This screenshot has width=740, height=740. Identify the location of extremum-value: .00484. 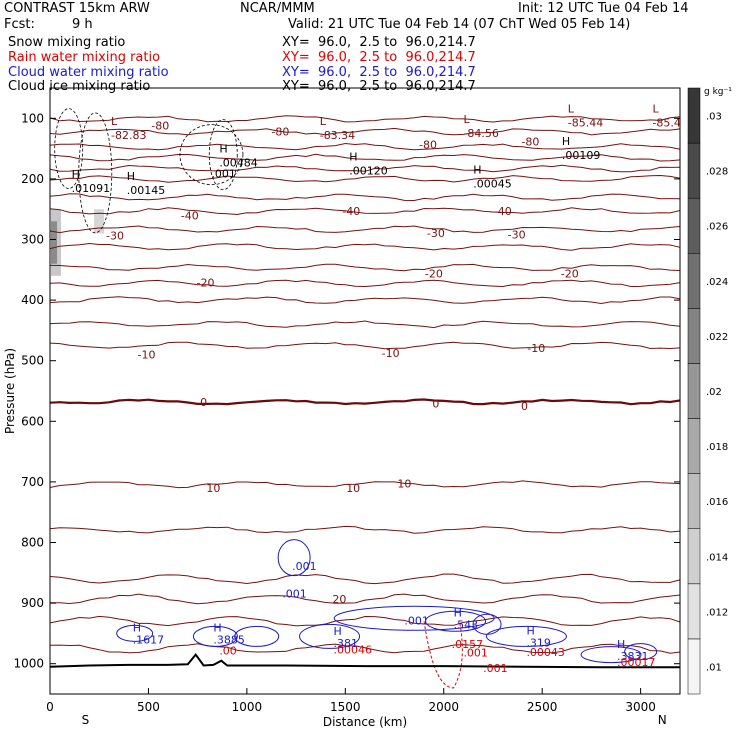
(238, 163).